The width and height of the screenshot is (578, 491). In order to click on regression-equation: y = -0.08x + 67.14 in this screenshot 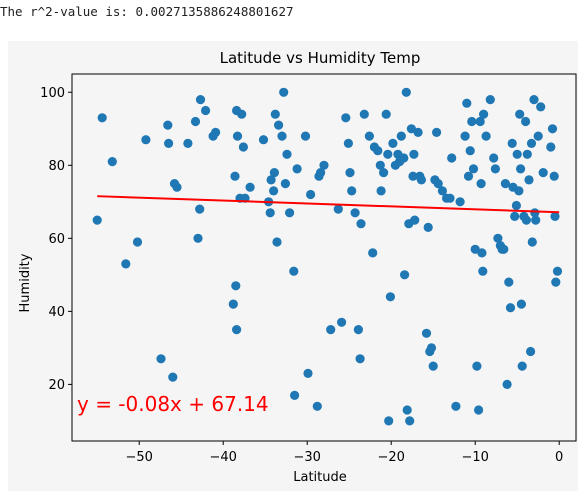, I will do `click(173, 404)`.